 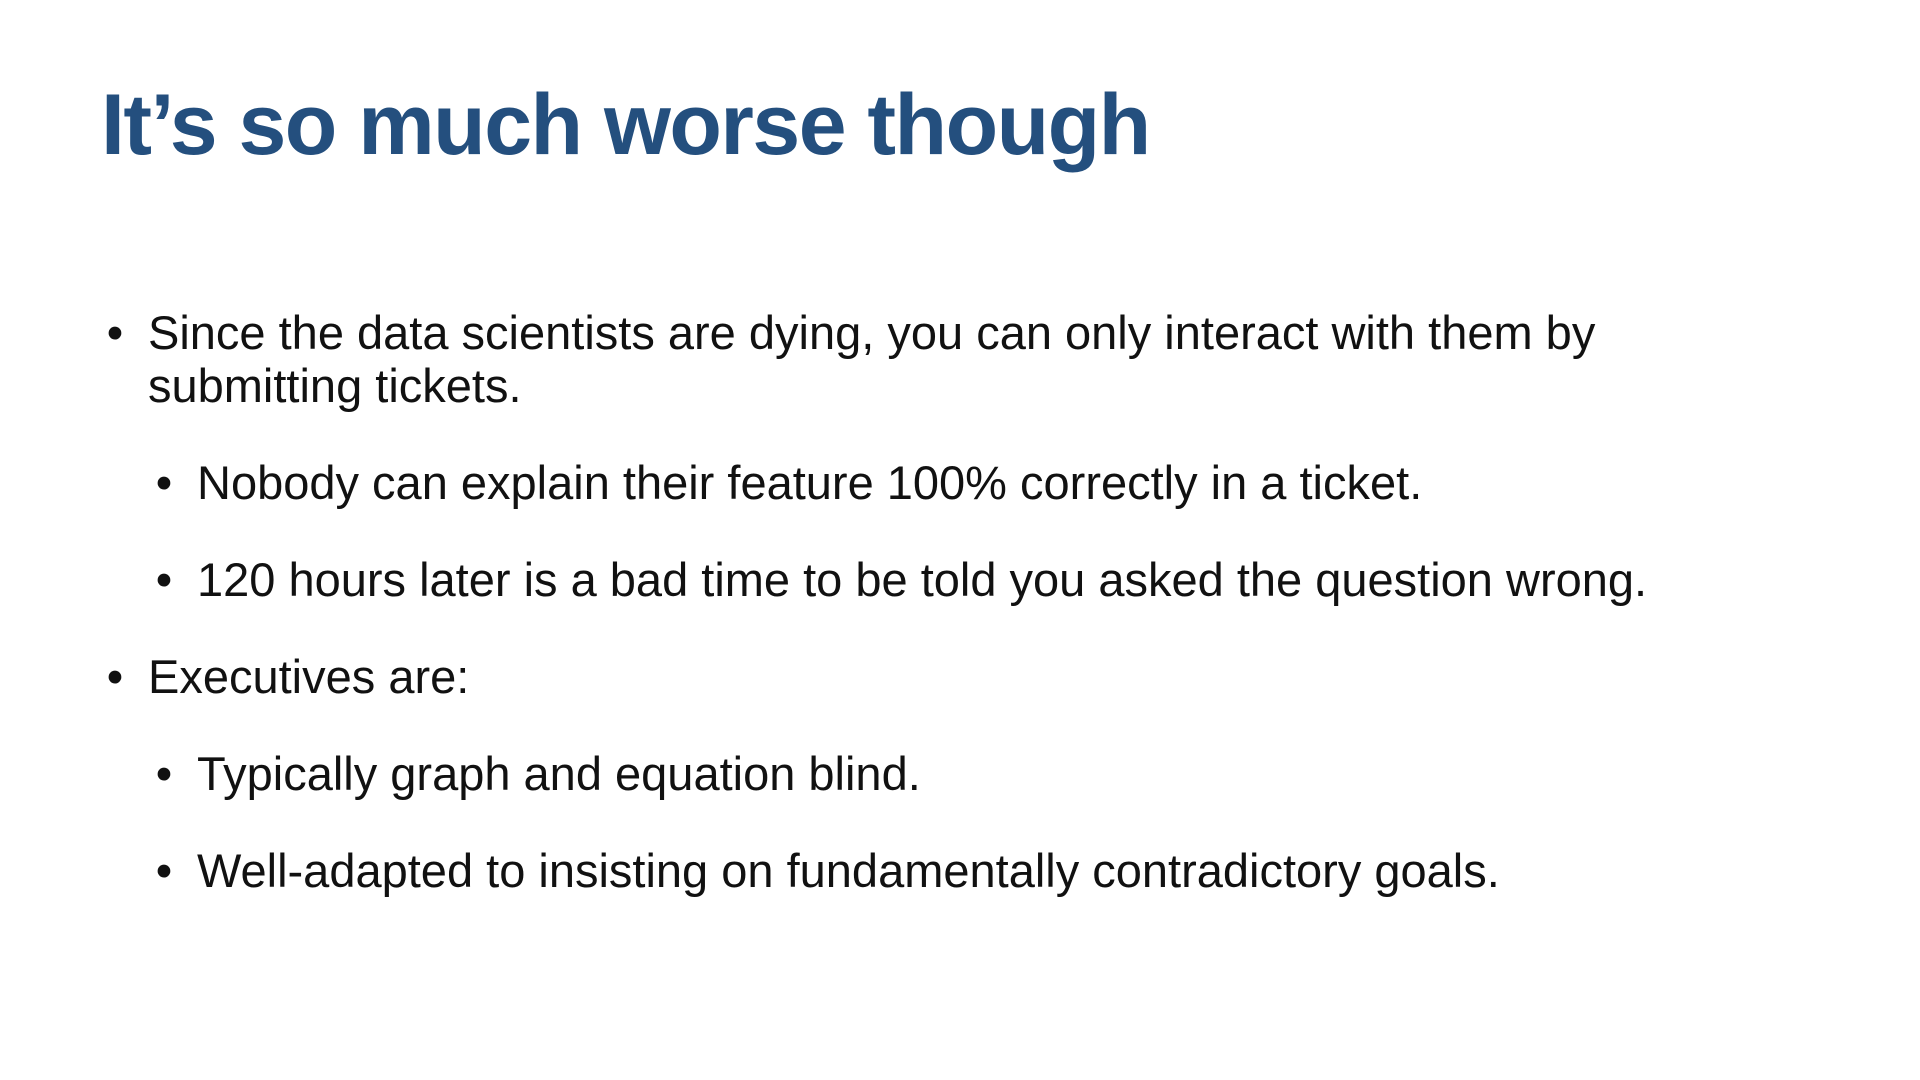 What do you see at coordinates (309, 676) in the screenshot?
I see `bullet-text: Executives are:` at bounding box center [309, 676].